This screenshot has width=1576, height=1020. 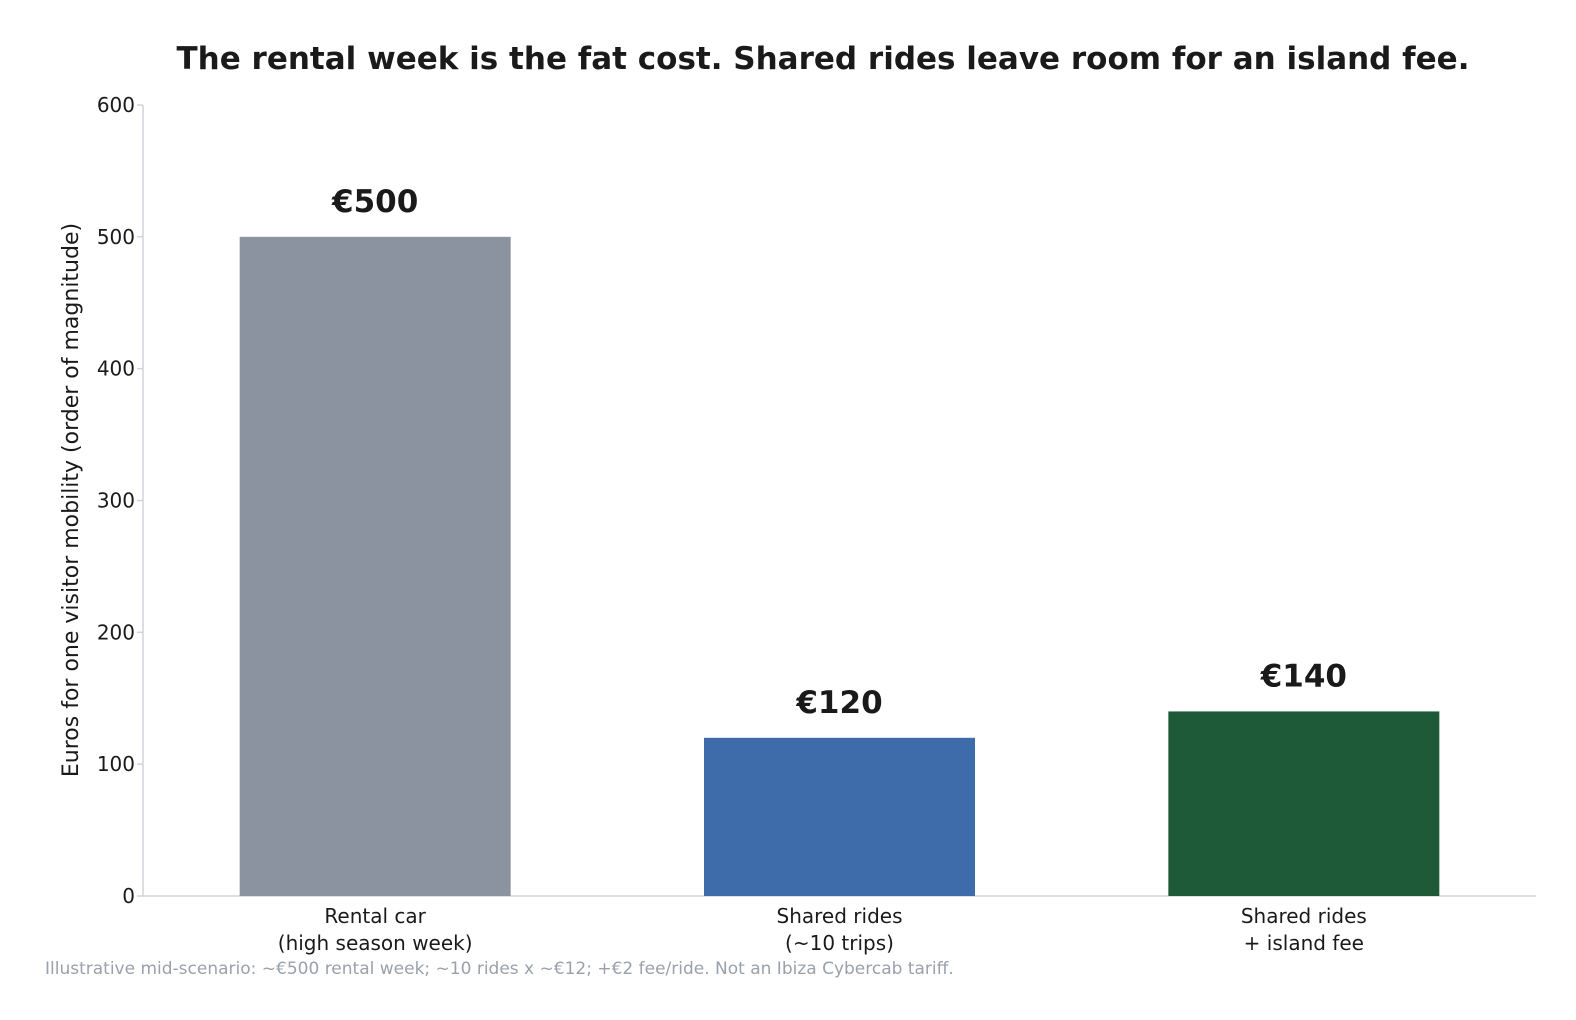 I want to click on y-tick-label: 0, so click(x=128, y=896).